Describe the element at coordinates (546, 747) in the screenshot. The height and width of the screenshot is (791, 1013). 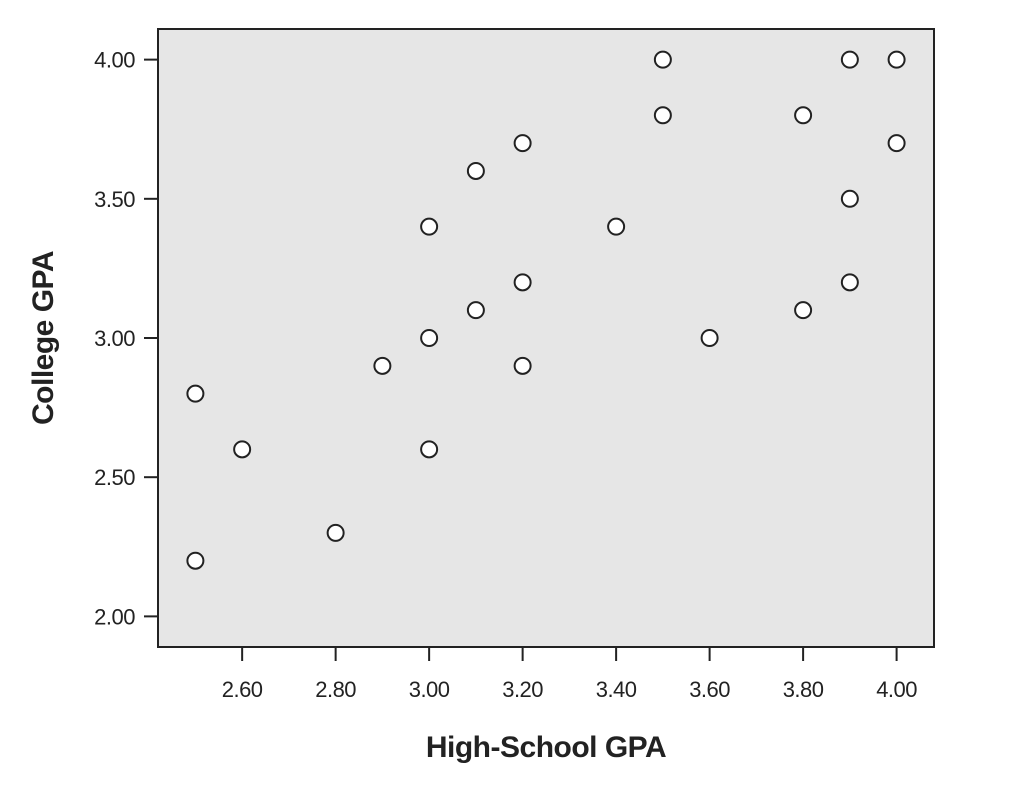
I see `x-axis-title: High-School GPA` at that location.